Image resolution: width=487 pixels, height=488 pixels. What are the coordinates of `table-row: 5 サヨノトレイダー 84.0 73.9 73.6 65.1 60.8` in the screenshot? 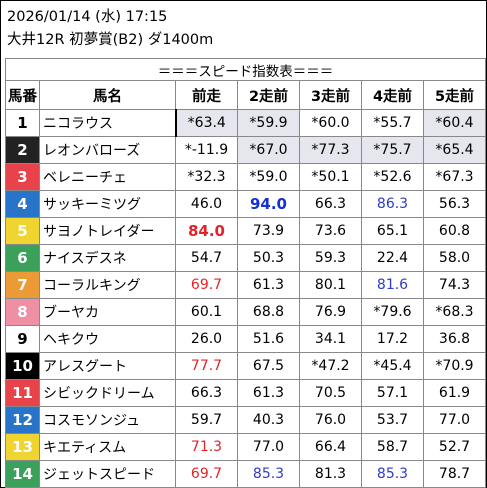 It's located at (245, 231).